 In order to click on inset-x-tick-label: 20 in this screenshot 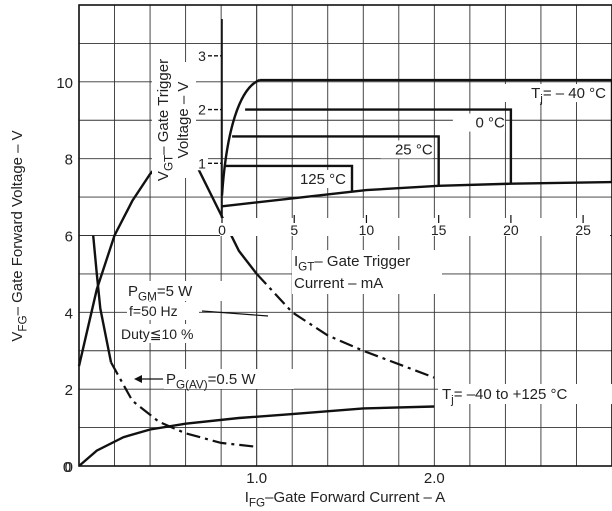, I will do `click(511, 230)`.